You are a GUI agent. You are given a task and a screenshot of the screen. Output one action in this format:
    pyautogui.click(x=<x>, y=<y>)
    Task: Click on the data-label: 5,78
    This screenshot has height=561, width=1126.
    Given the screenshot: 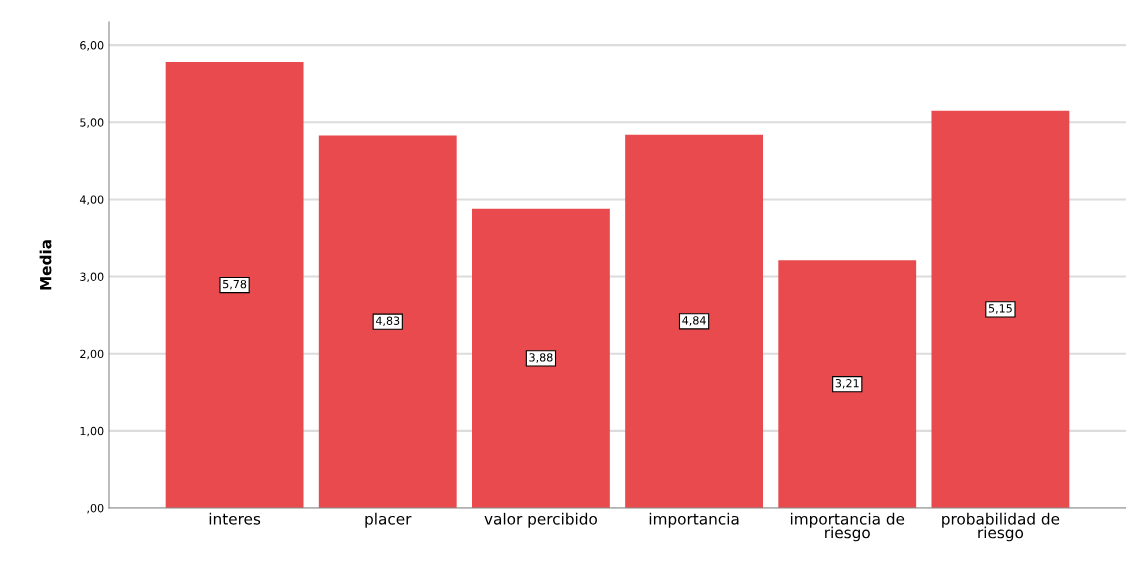 What is the action you would take?
    pyautogui.click(x=235, y=284)
    